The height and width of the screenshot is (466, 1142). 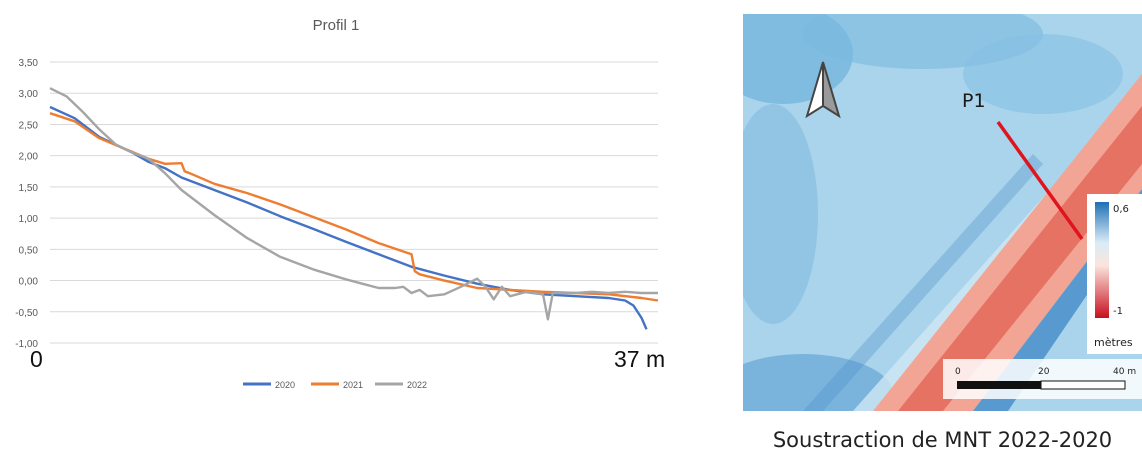 I want to click on scale-bar-box, so click(x=1042, y=379).